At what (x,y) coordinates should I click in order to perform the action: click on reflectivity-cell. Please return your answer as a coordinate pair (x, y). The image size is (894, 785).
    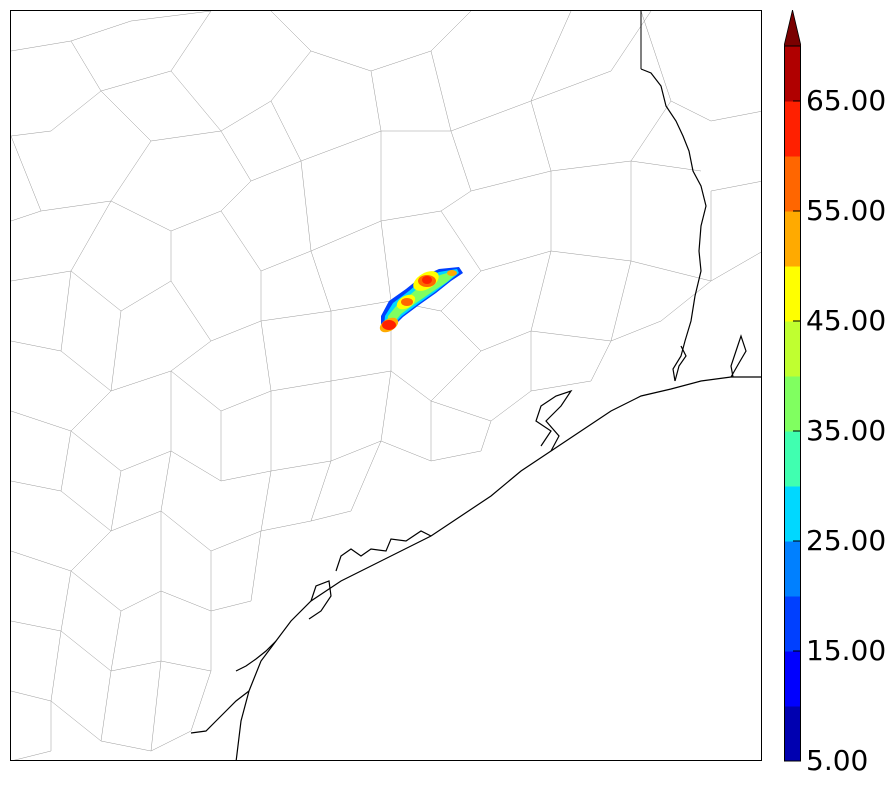
    Looking at the image, I should click on (421, 300).